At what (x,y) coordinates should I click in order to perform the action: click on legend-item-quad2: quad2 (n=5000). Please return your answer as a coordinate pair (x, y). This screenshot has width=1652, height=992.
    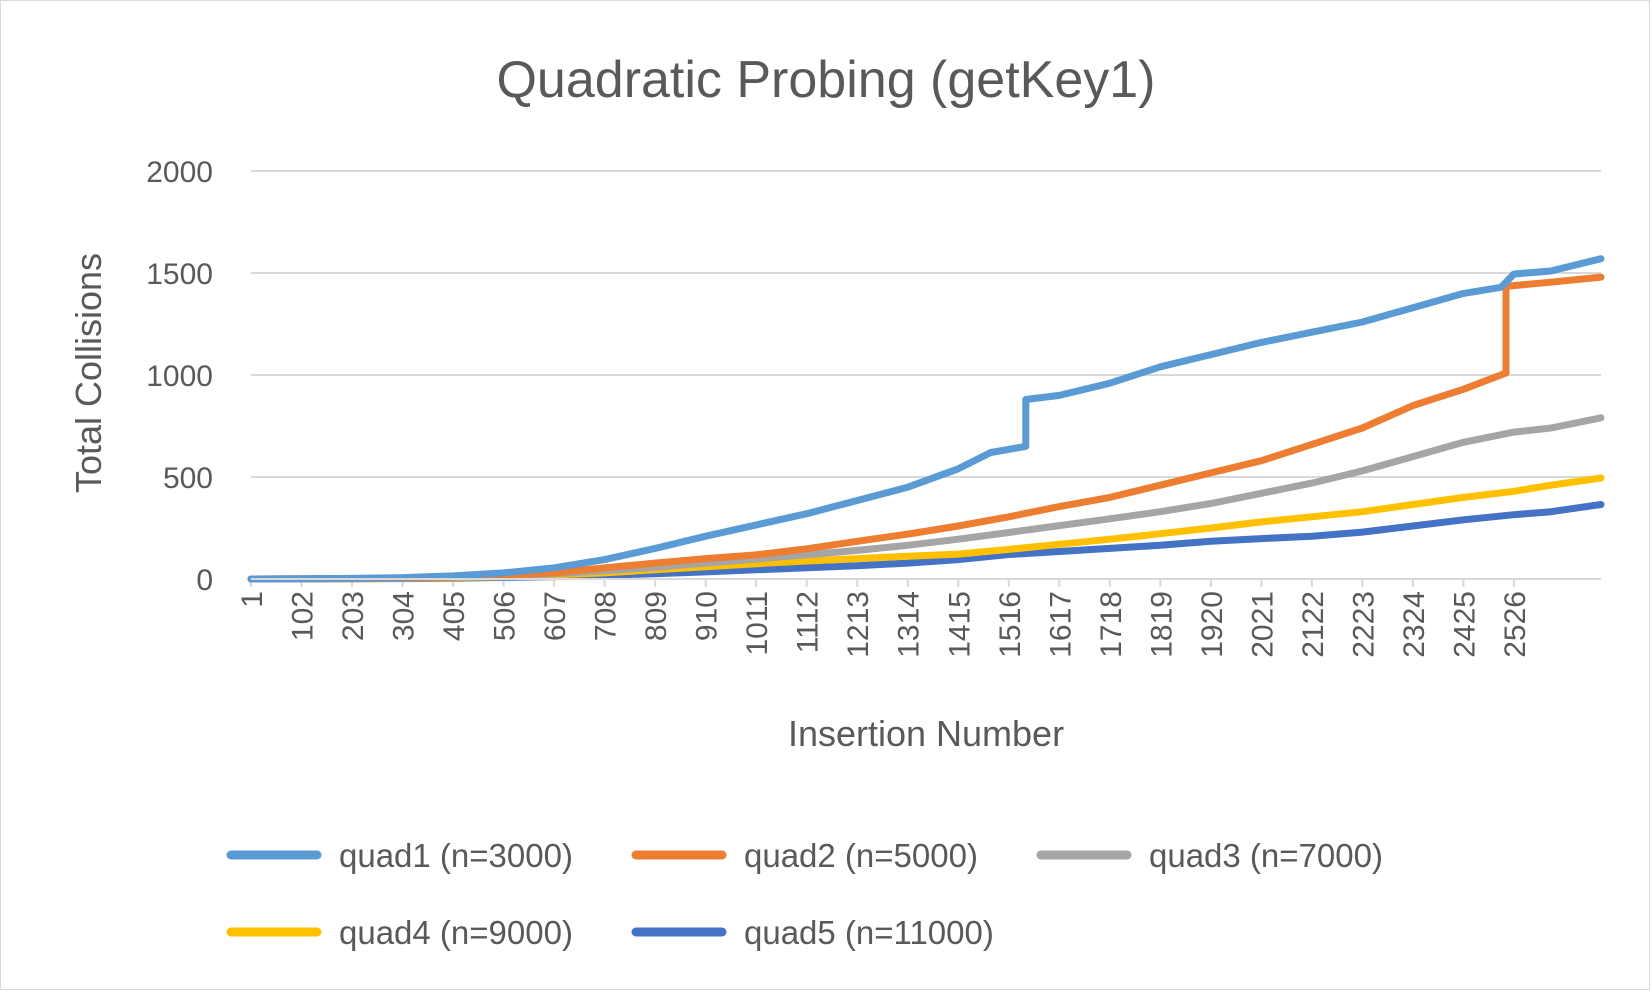
    Looking at the image, I should click on (804, 855).